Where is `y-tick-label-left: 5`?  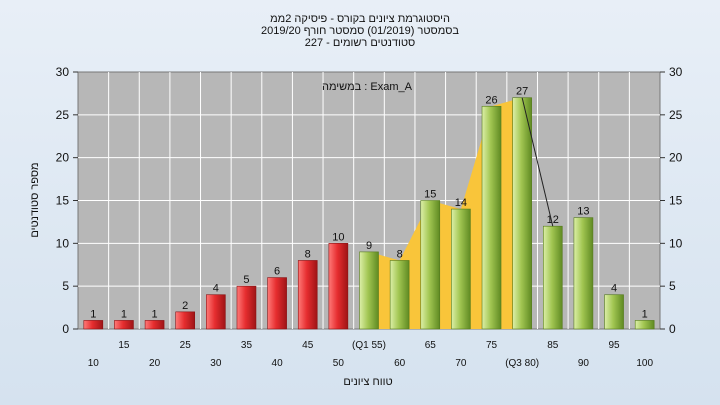 y-tick-label-left: 5 is located at coordinates (65, 286).